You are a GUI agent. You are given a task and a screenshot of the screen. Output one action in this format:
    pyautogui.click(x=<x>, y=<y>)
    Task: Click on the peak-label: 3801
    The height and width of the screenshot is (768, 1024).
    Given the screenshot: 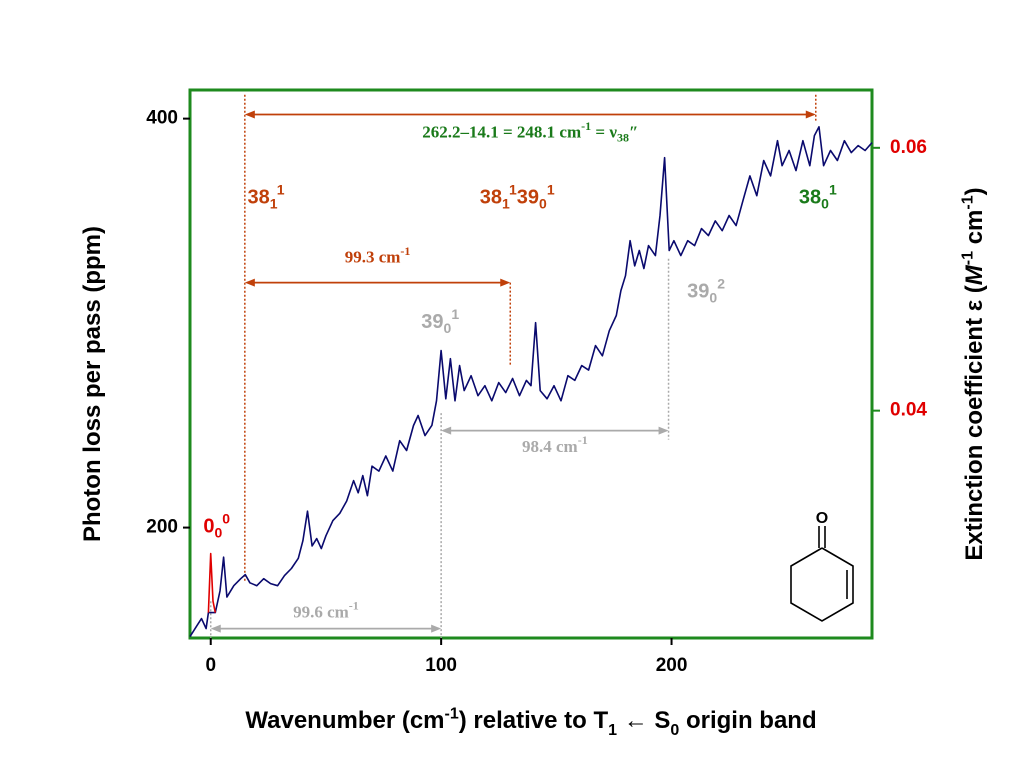 What is the action you would take?
    pyautogui.click(x=818, y=196)
    